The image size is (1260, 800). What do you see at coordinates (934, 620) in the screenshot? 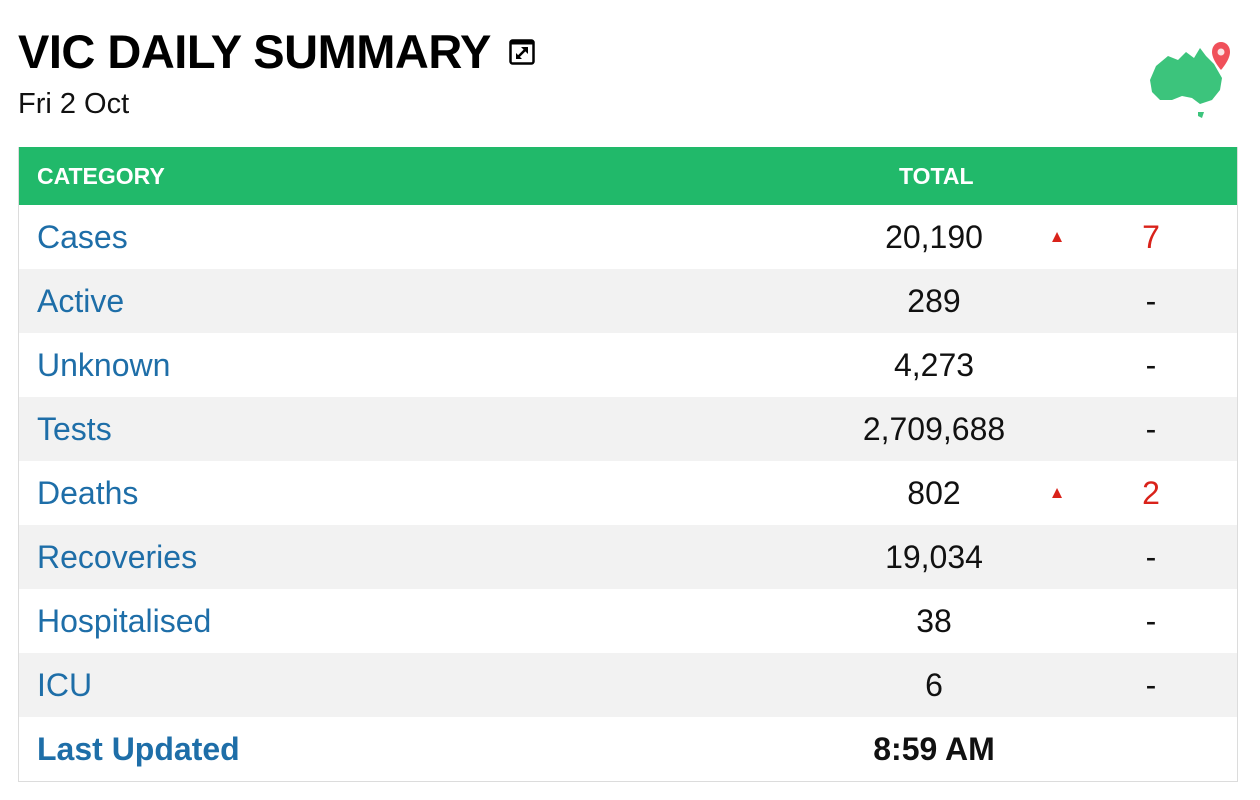
I see `total-value: 38` at bounding box center [934, 620].